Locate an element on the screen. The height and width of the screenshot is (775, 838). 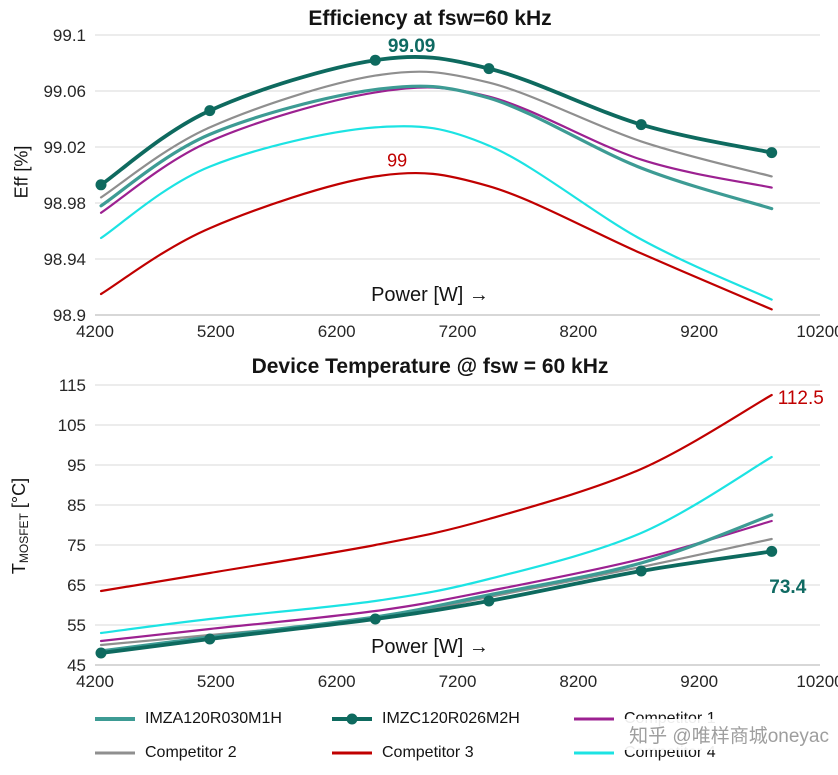
svg-text: 98.94 is located at coordinates (64, 259).